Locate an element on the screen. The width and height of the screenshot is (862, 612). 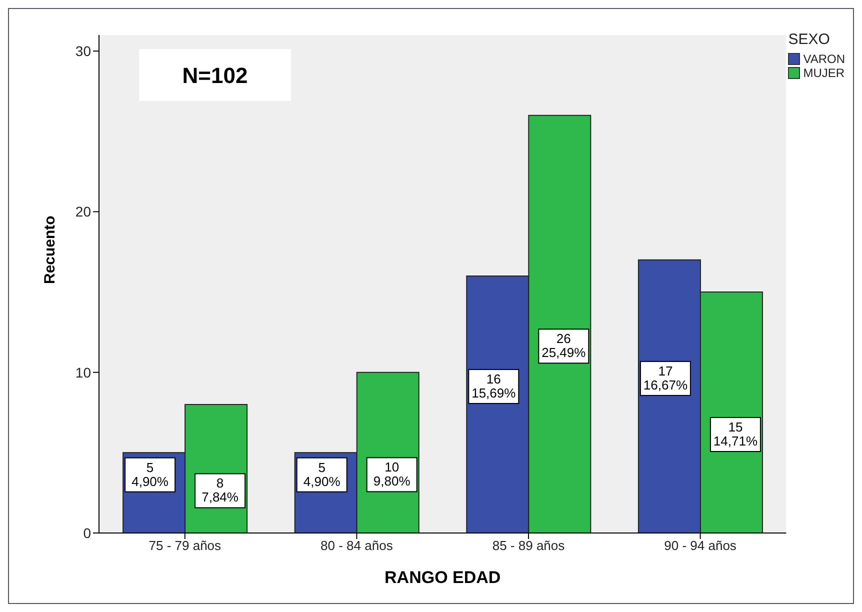
y-tick-label: 20 is located at coordinates (83, 212).